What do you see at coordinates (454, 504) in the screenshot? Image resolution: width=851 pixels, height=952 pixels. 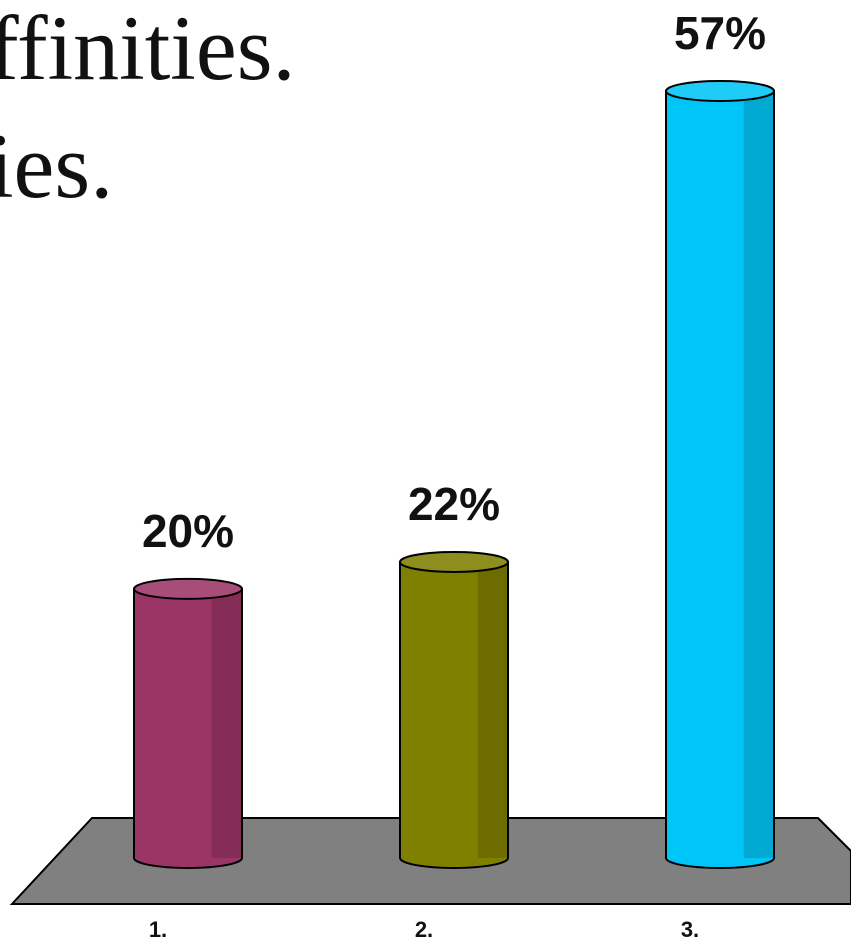 I see `data-label-2: 22%` at bounding box center [454, 504].